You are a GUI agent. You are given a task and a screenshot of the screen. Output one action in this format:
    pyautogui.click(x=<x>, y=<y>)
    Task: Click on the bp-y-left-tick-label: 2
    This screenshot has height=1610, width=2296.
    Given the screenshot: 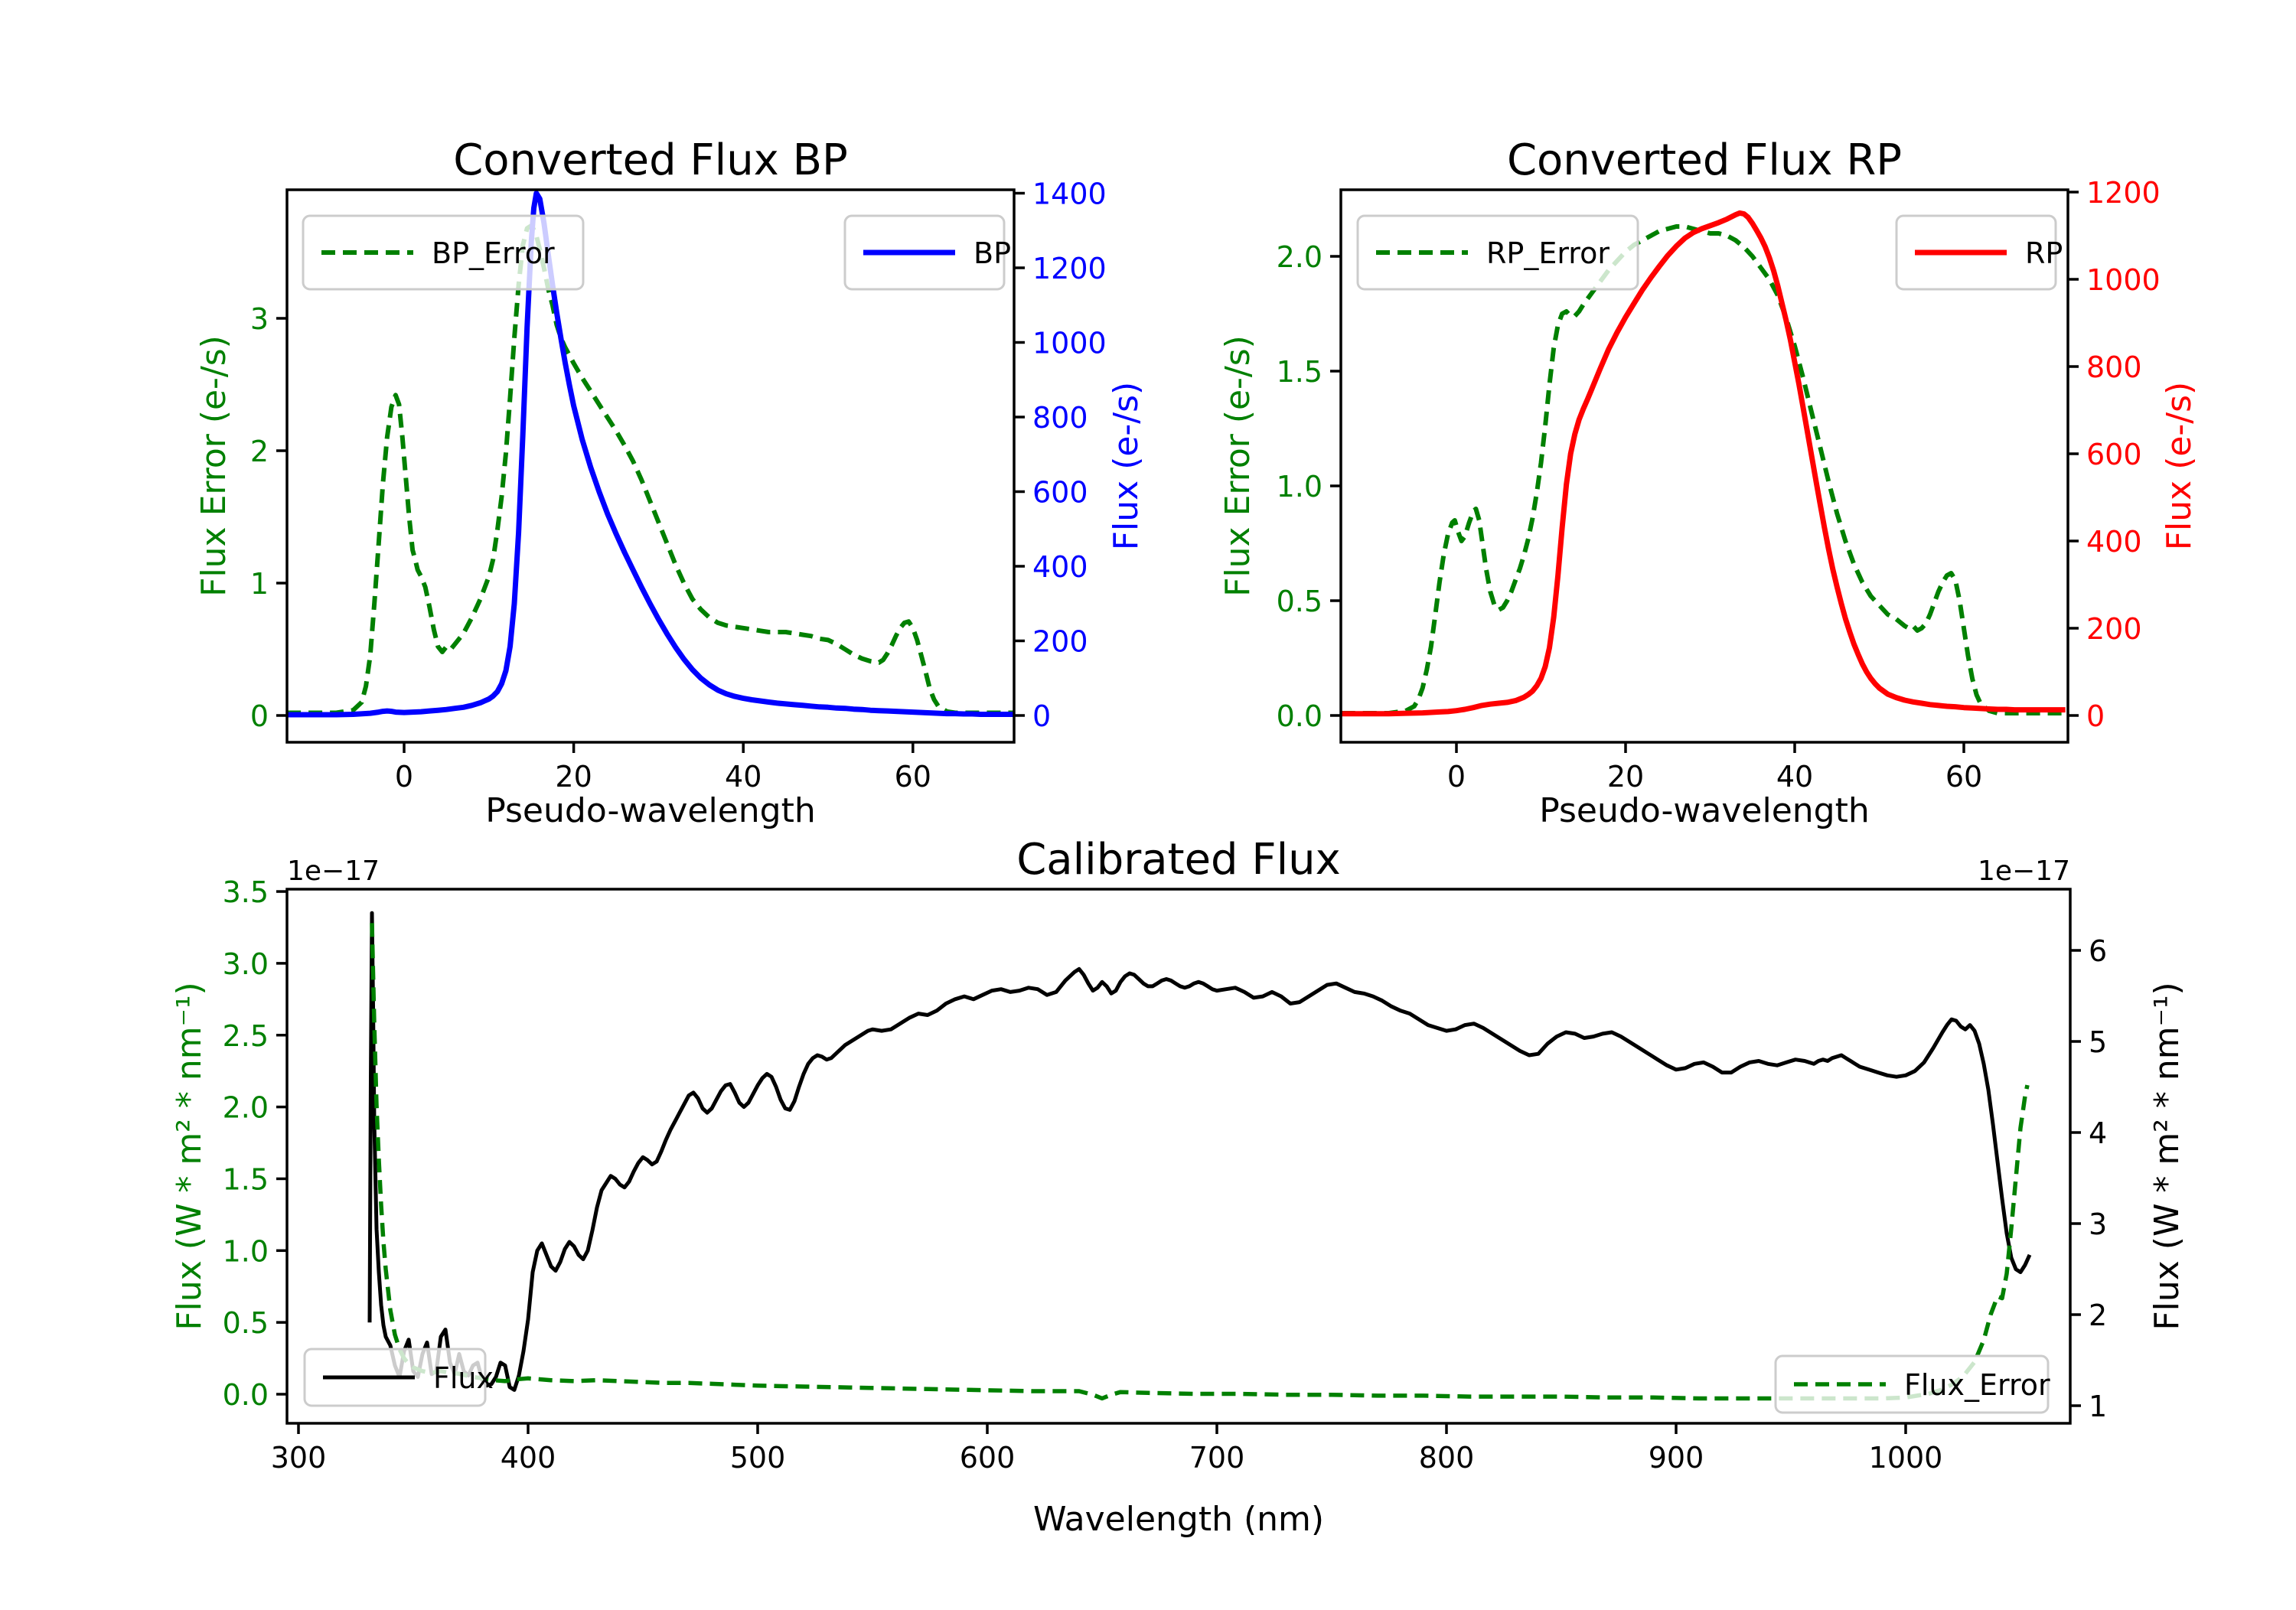 What is the action you would take?
    pyautogui.click(x=259, y=451)
    